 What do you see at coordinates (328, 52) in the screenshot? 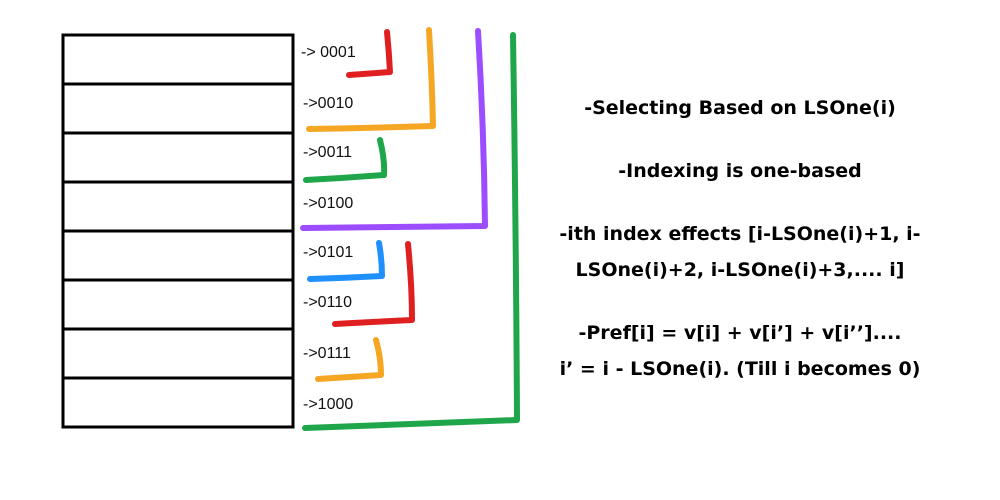
I see `index-label-1: -> 0001` at bounding box center [328, 52].